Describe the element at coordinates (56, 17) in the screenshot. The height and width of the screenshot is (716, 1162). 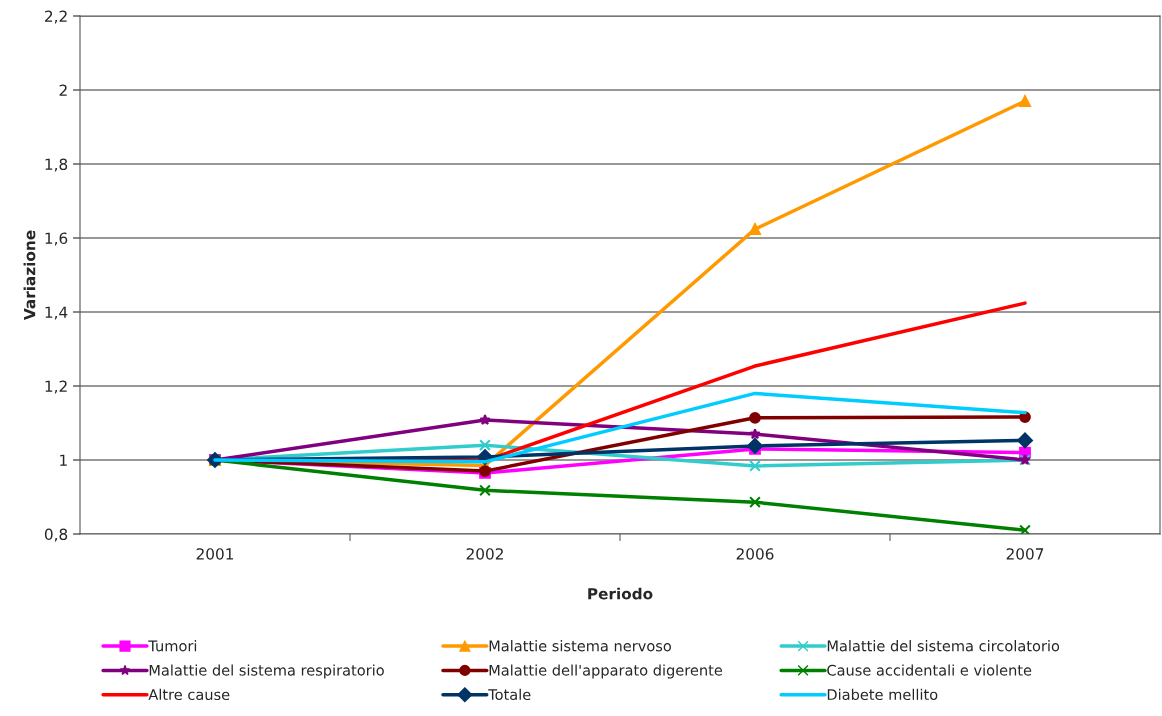
I see `y-tick-label: 2,2` at that location.